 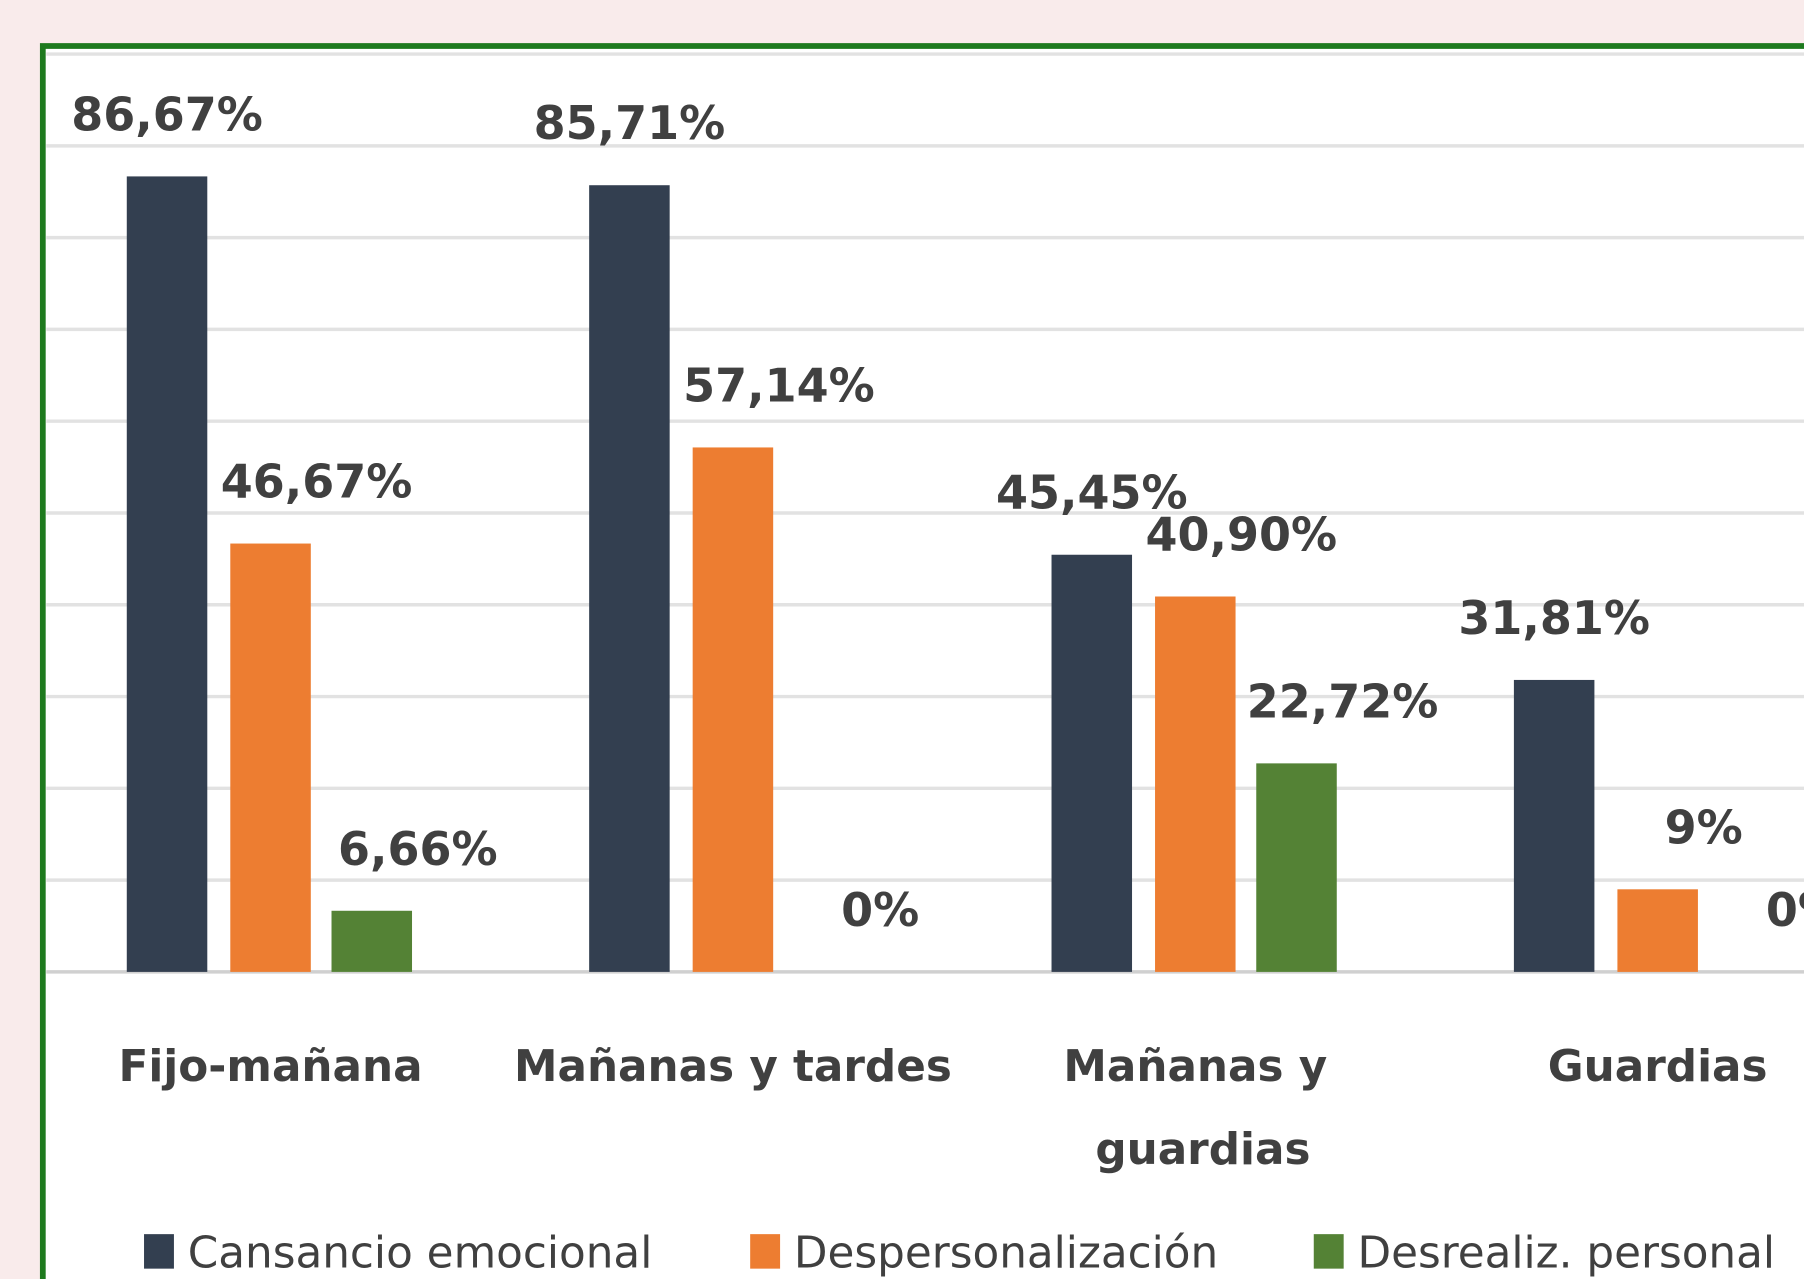 What do you see at coordinates (1092, 493) in the screenshot?
I see `data-label: 45,45%` at bounding box center [1092, 493].